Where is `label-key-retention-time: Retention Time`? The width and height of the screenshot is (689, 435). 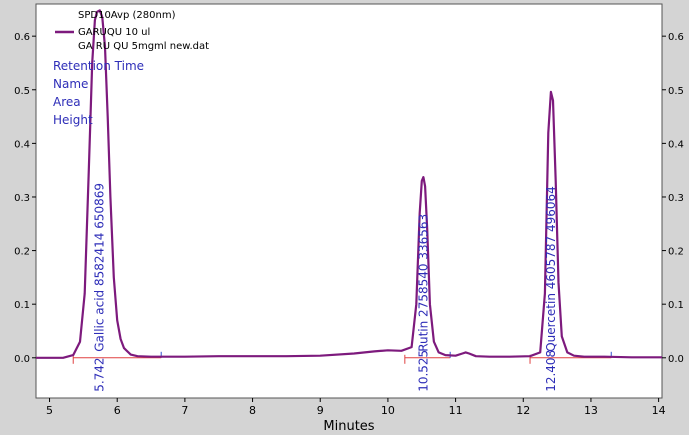 label-key-retention-time: Retention Time is located at coordinates (98, 66).